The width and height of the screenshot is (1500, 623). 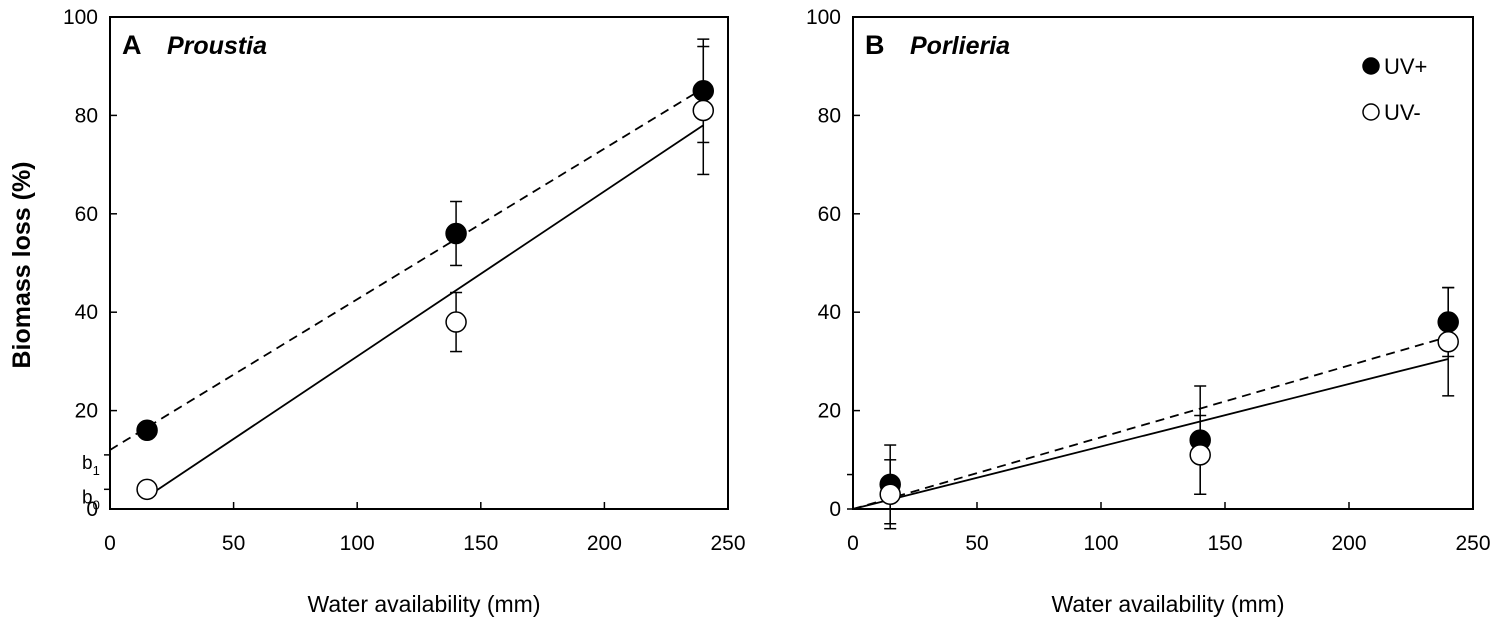 I want to click on fit-line-dashed, so click(x=1150, y=422).